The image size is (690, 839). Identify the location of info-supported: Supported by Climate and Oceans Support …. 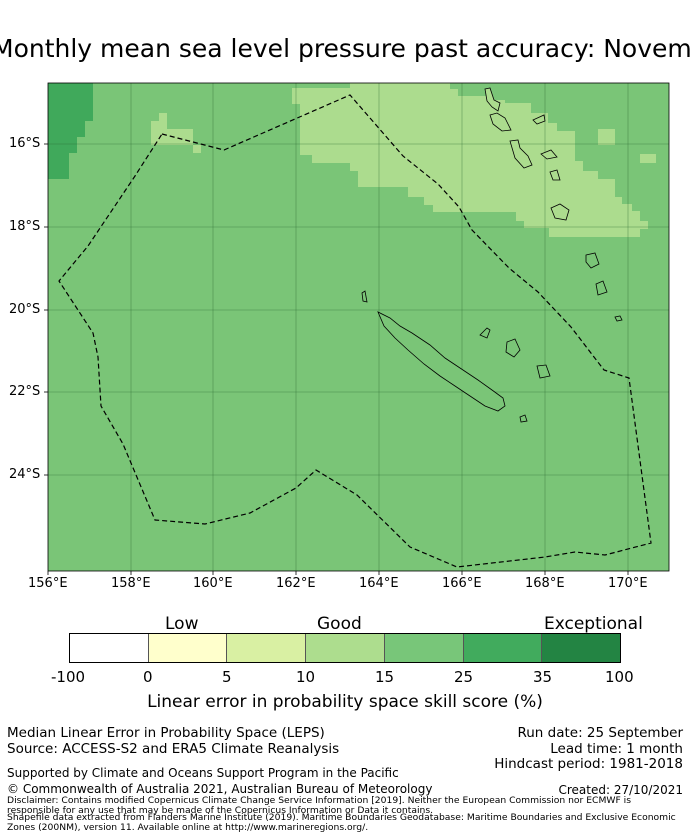
(203, 773).